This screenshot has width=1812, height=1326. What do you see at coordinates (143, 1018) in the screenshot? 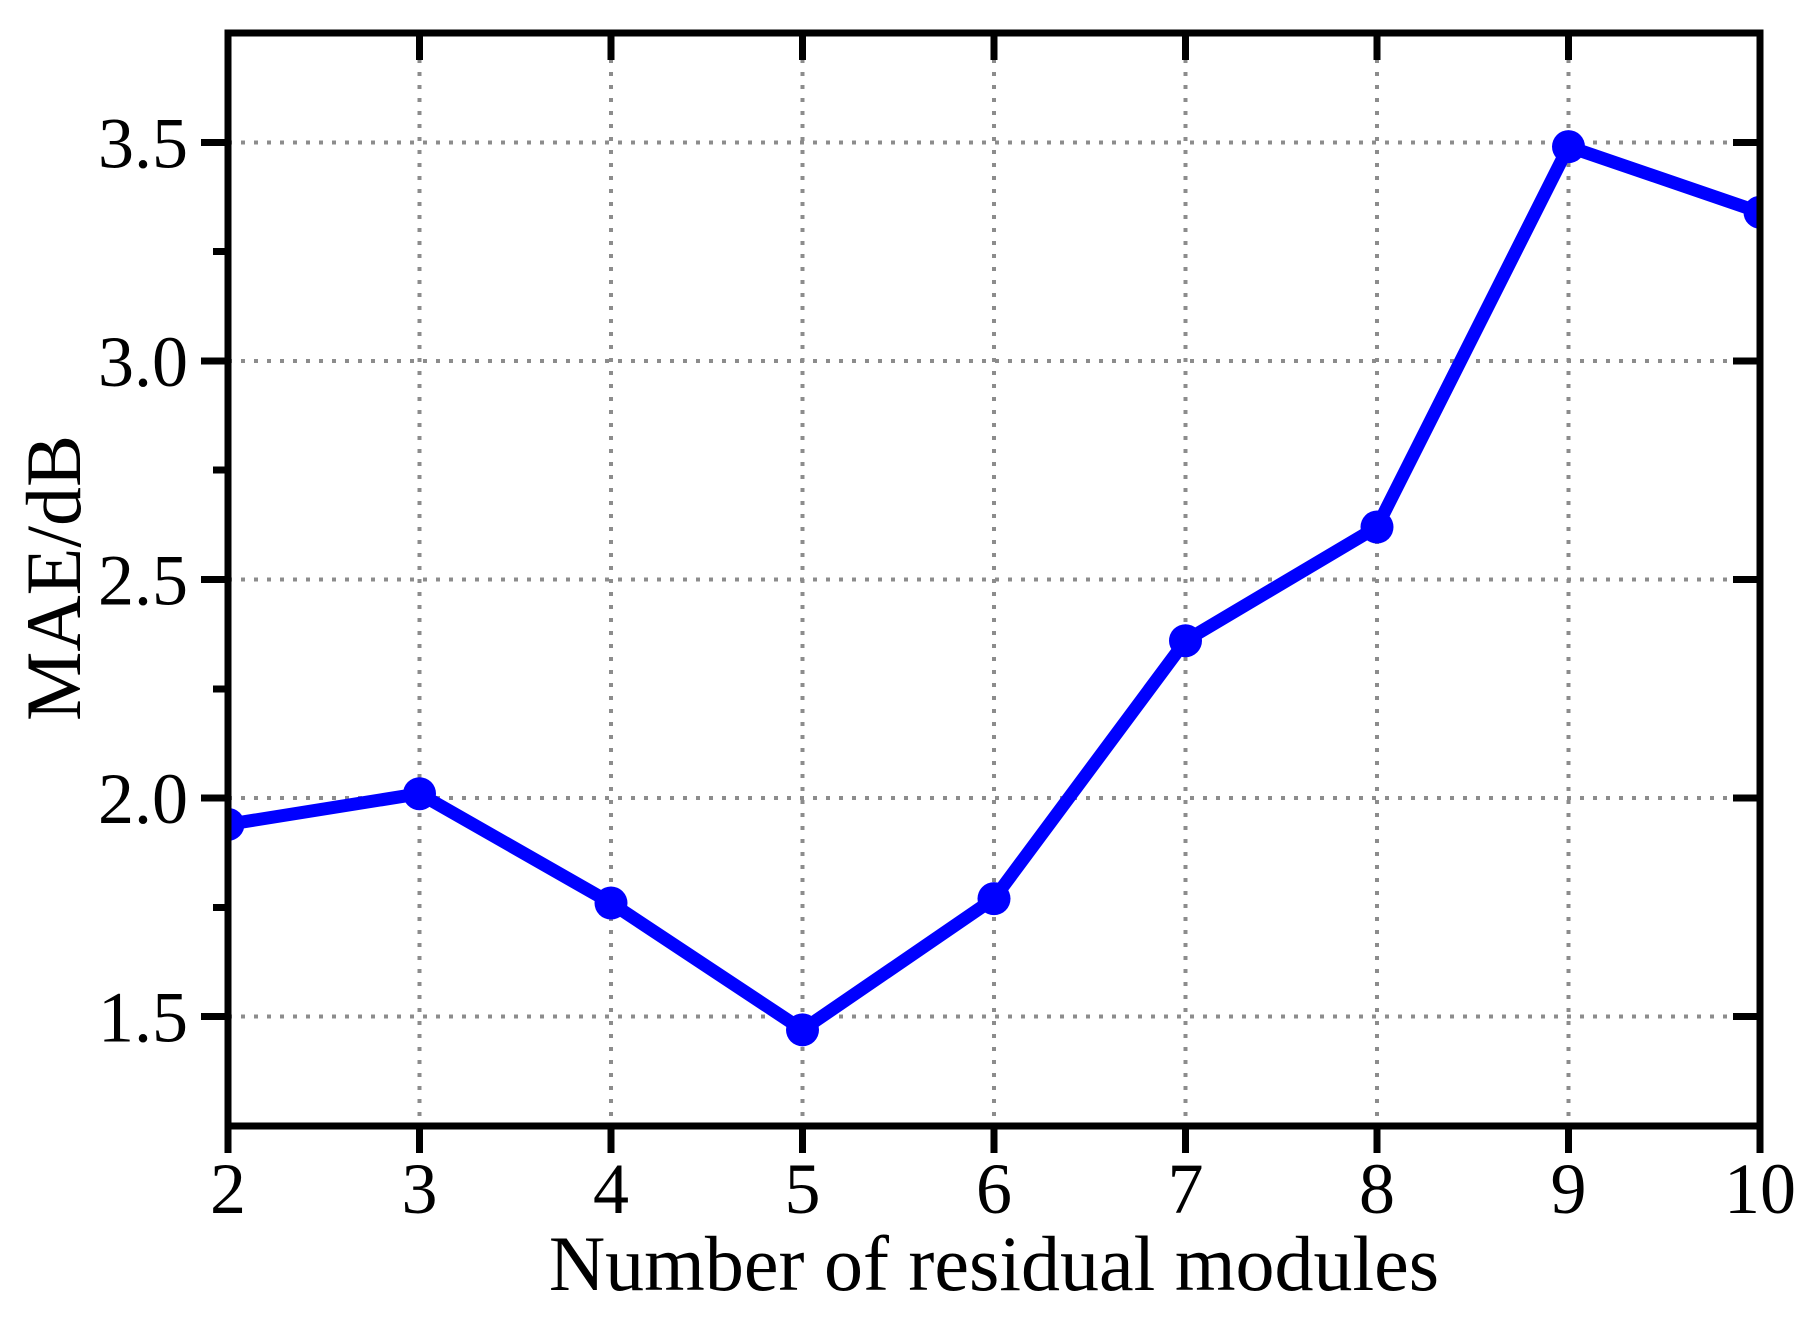
I see `y-tick-label: 1.5` at bounding box center [143, 1018].